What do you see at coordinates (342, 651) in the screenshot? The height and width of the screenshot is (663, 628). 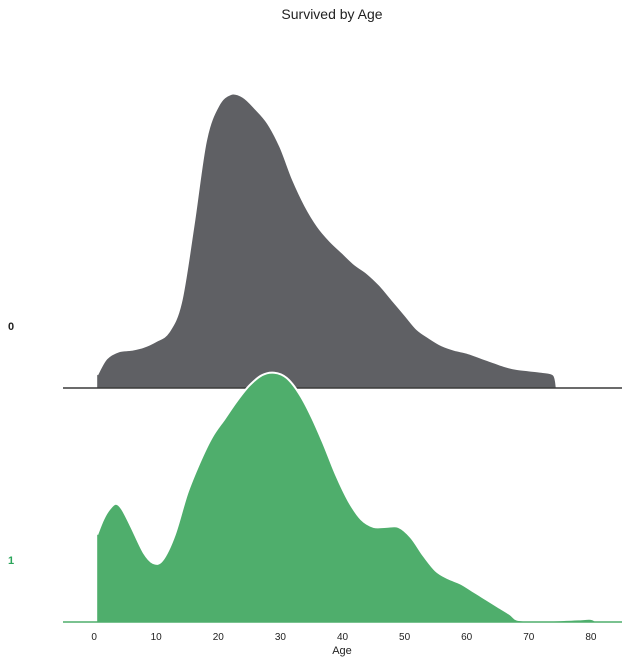 I see `x-axis-label: Age` at bounding box center [342, 651].